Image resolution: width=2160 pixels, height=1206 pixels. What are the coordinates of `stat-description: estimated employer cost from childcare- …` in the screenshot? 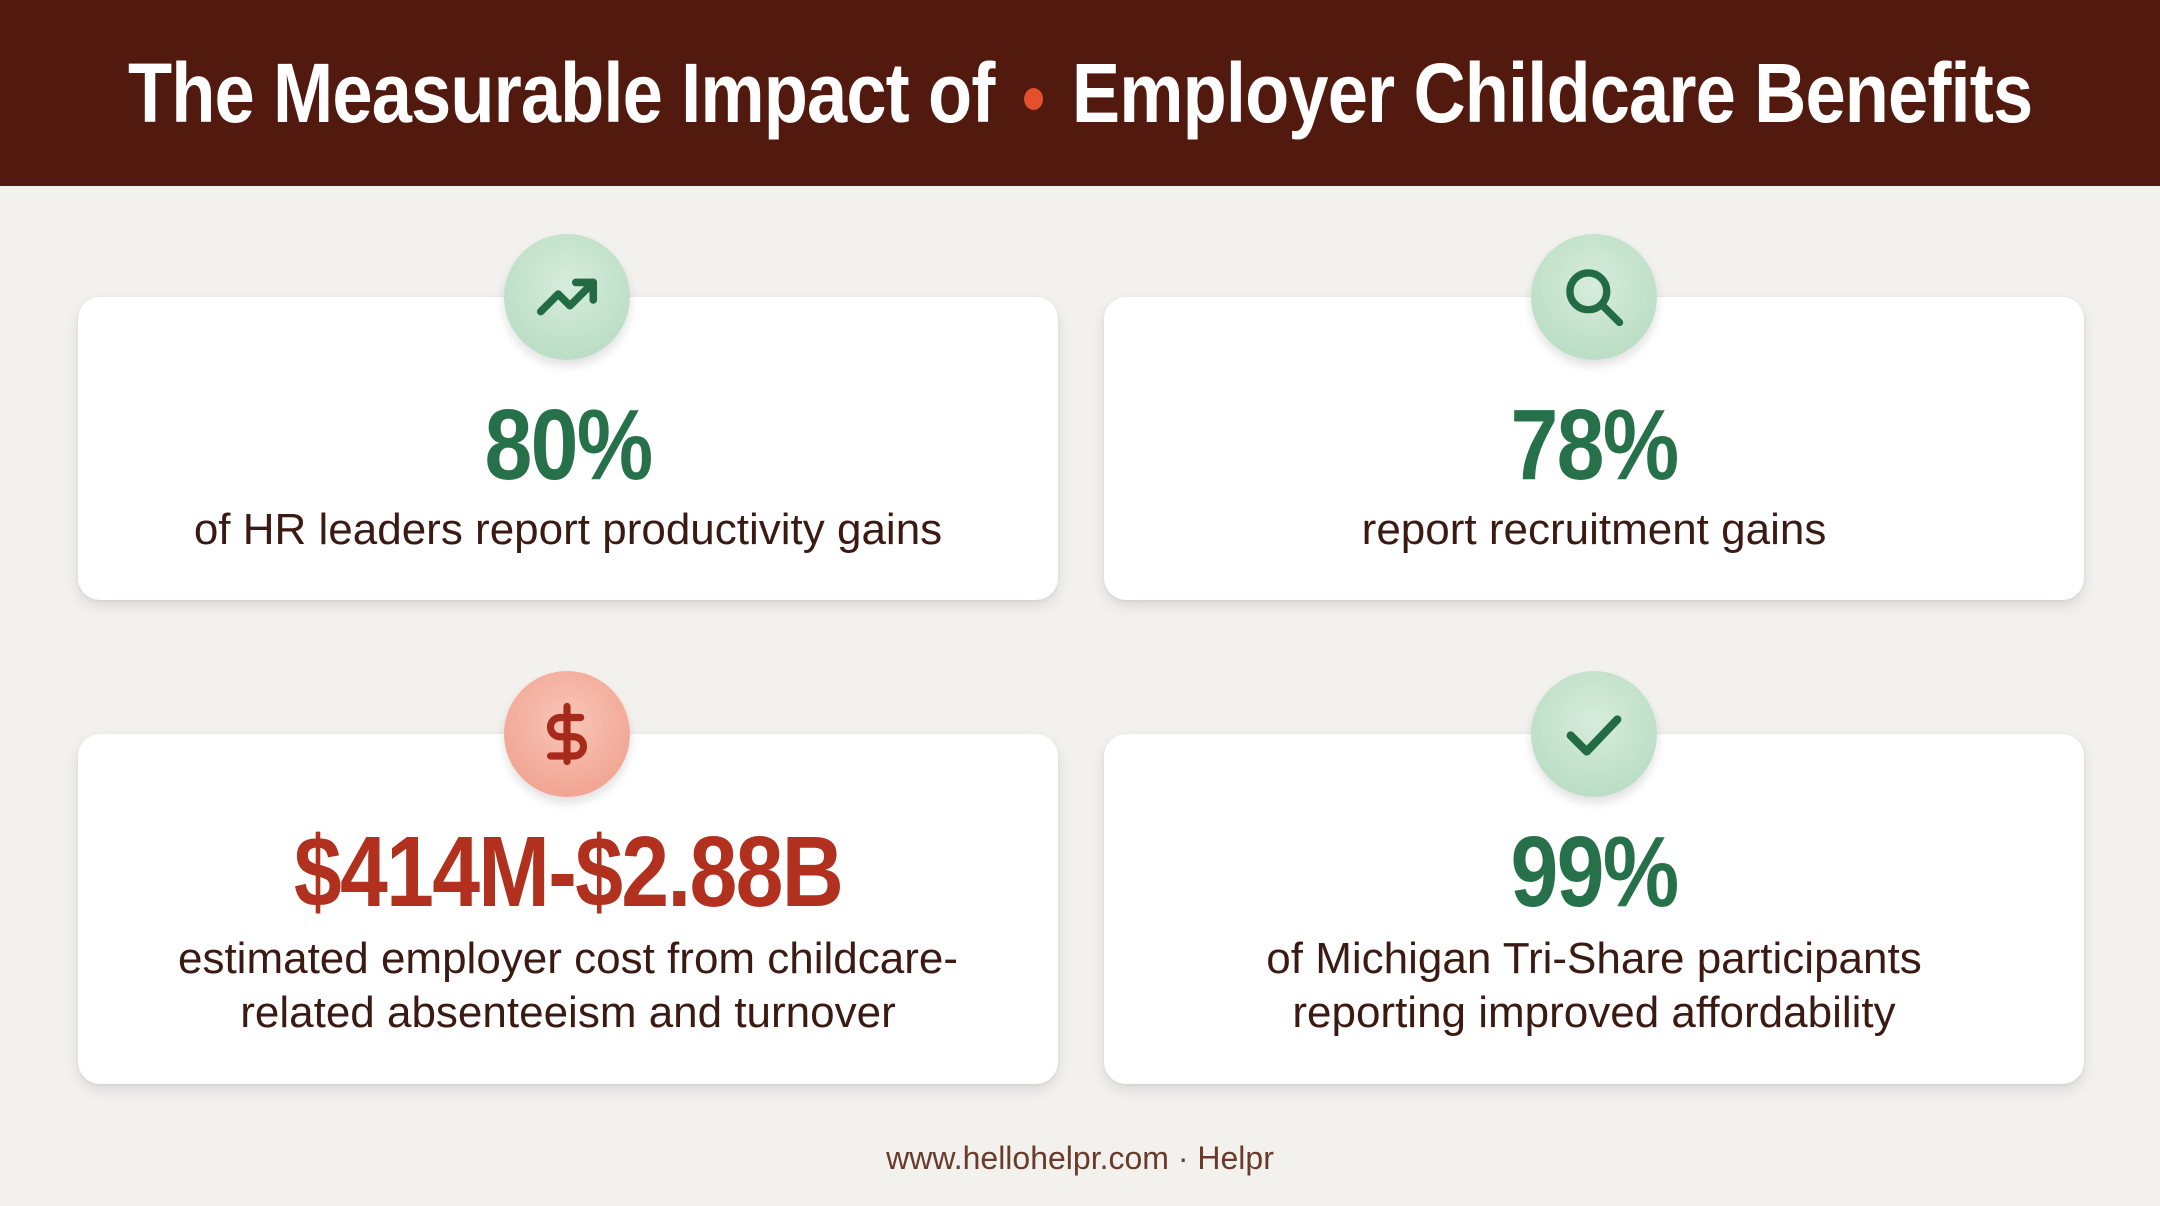 It's located at (568, 986).